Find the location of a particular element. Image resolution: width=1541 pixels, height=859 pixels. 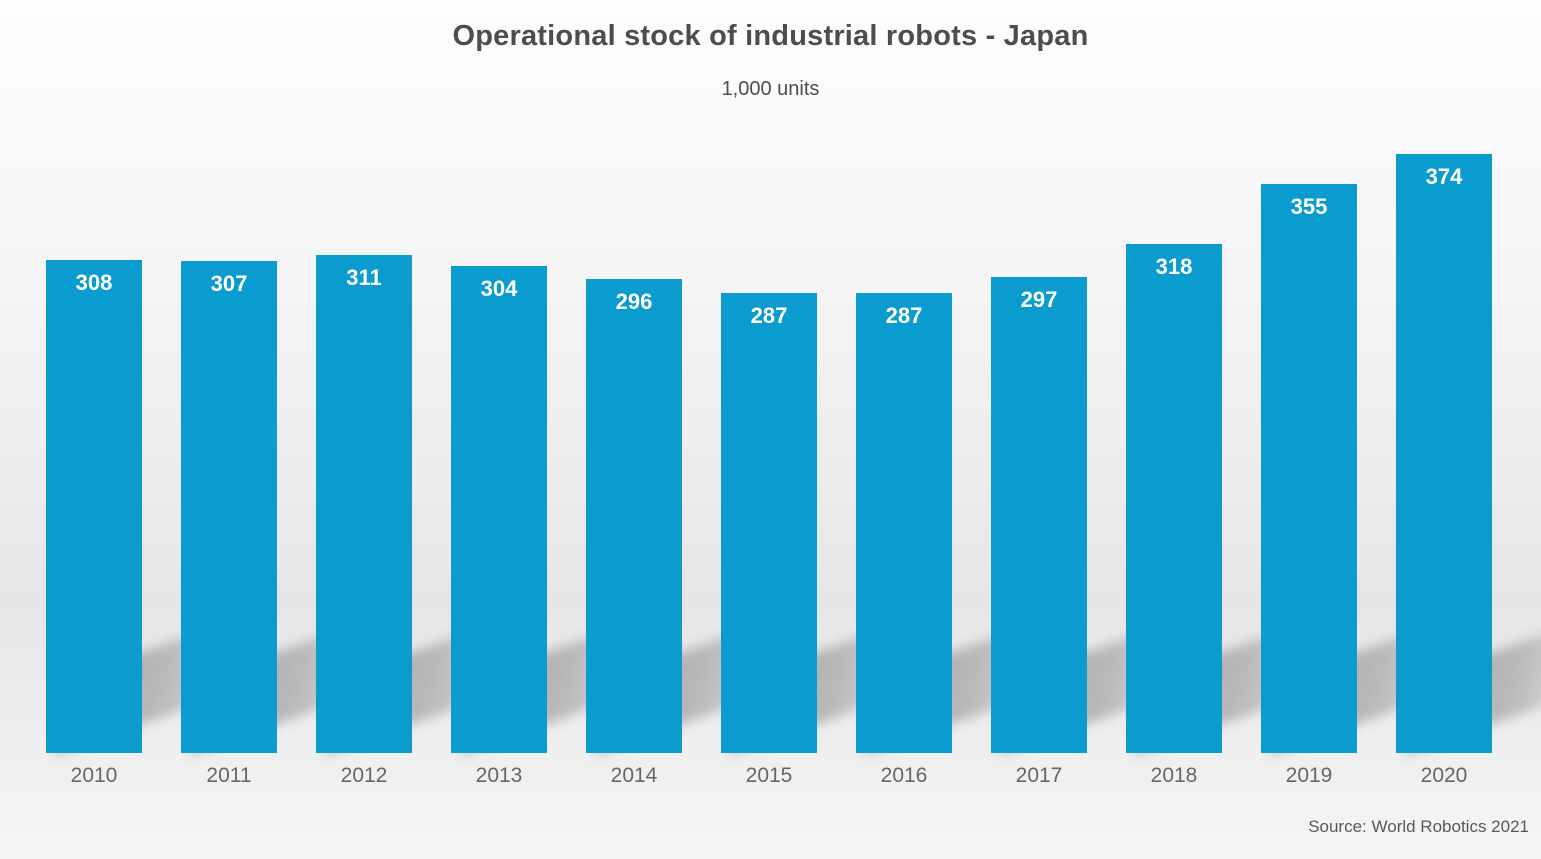

bar-2018: 318 is located at coordinates (1174, 498).